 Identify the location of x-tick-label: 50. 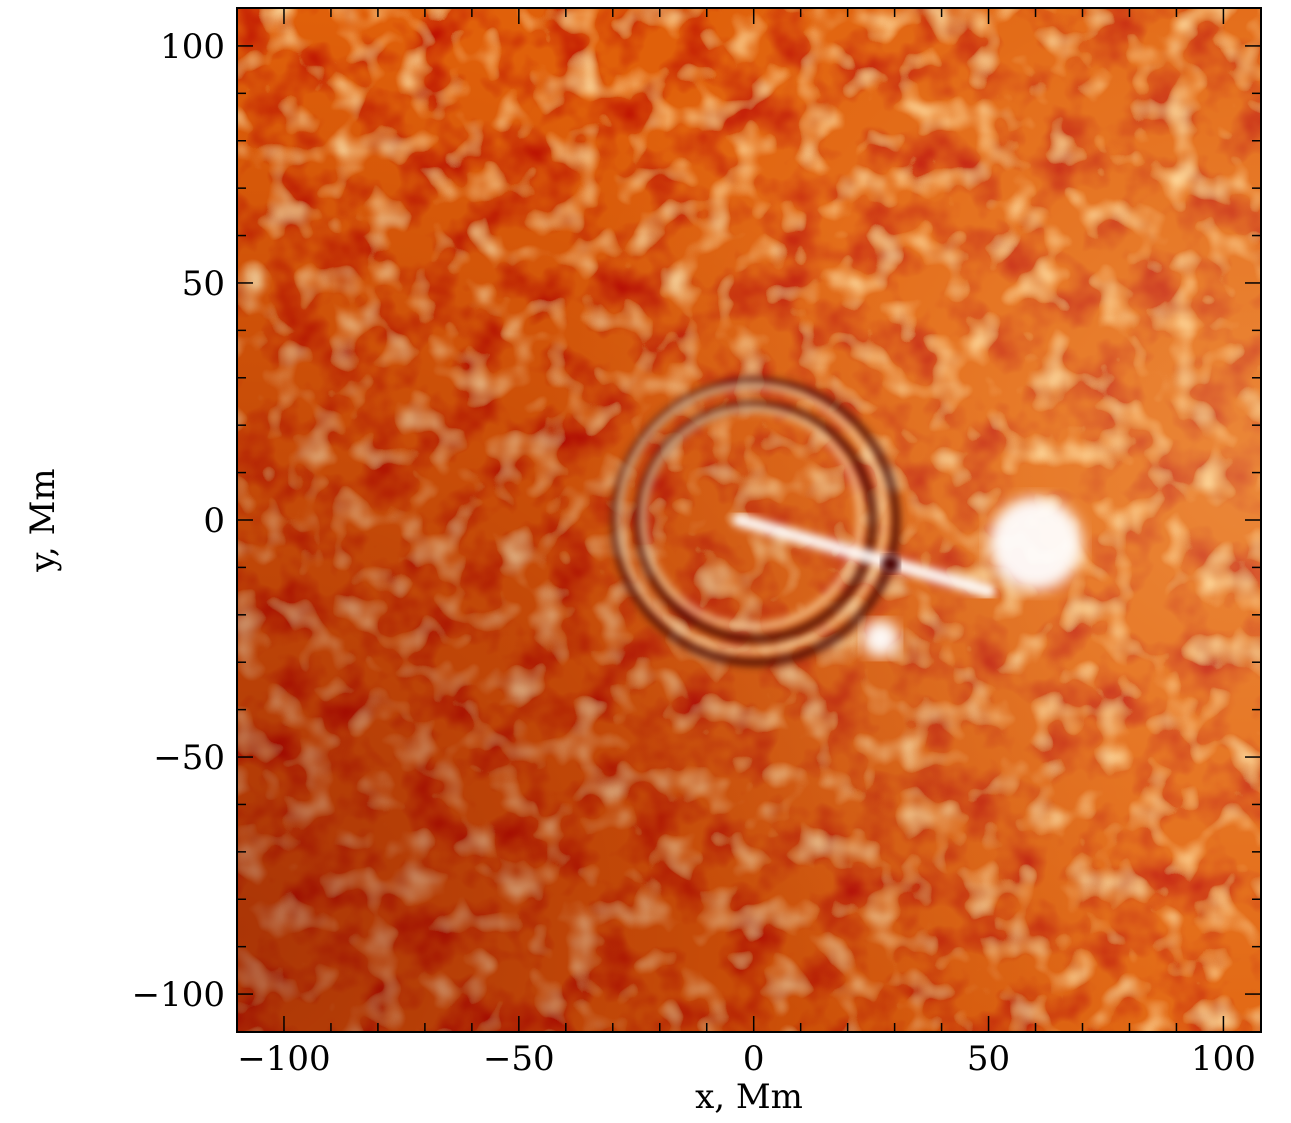
(988, 1059).